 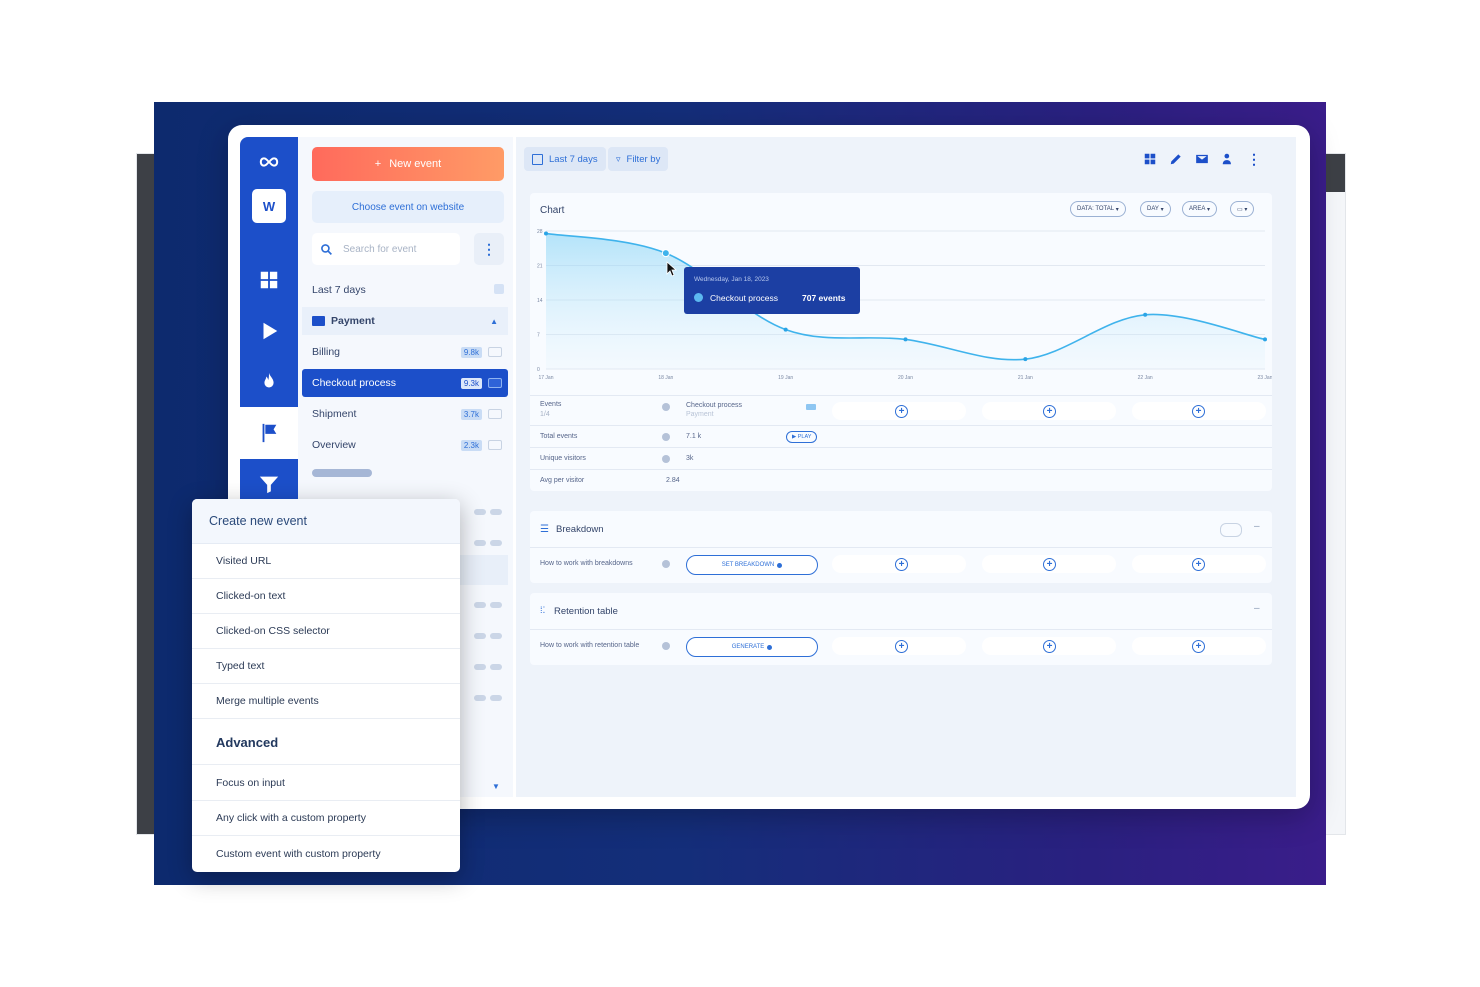 I want to click on toggle-switch, so click(x=1231, y=530).